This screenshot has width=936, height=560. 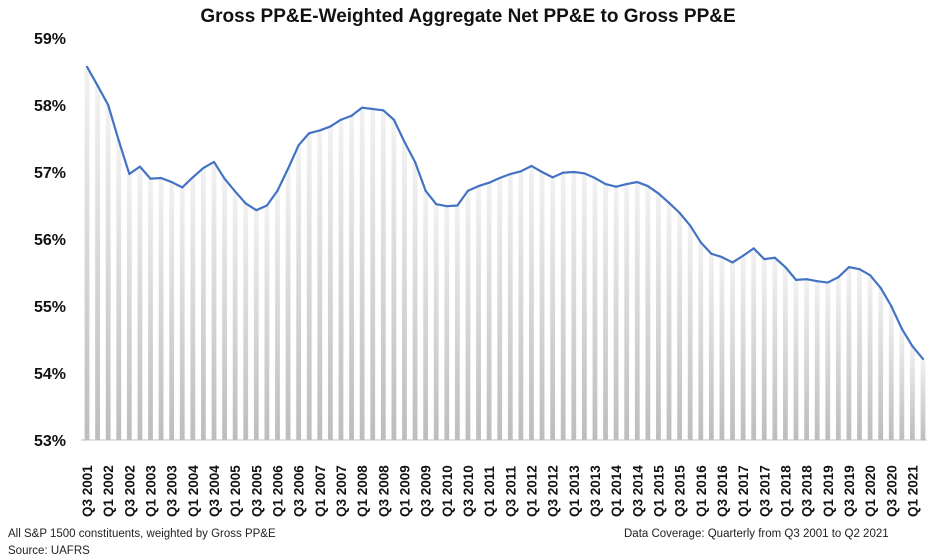 What do you see at coordinates (214, 491) in the screenshot?
I see `x-tick-label: Q3 2004` at bounding box center [214, 491].